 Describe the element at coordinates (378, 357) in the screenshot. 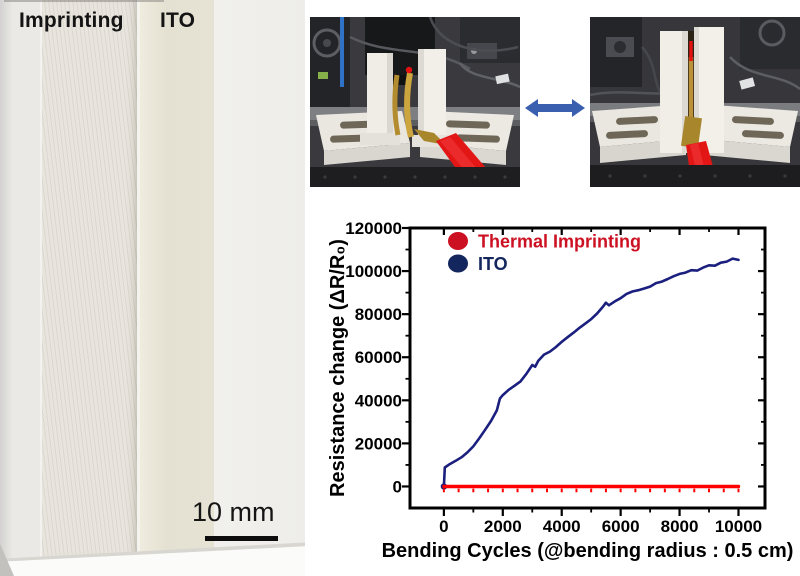

I see `svg-text: 60000` at that location.